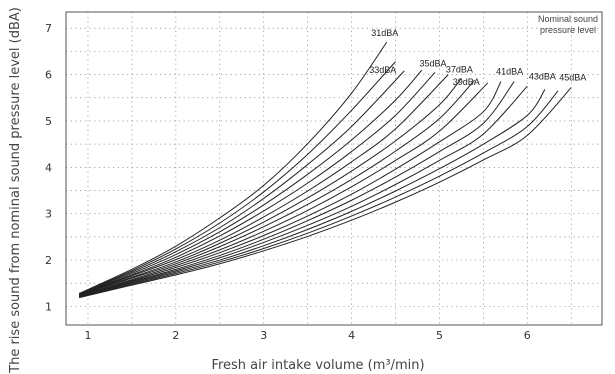  Describe the element at coordinates (572, 78) in the screenshot. I see `series-label-45dBA: 45dBA` at that location.